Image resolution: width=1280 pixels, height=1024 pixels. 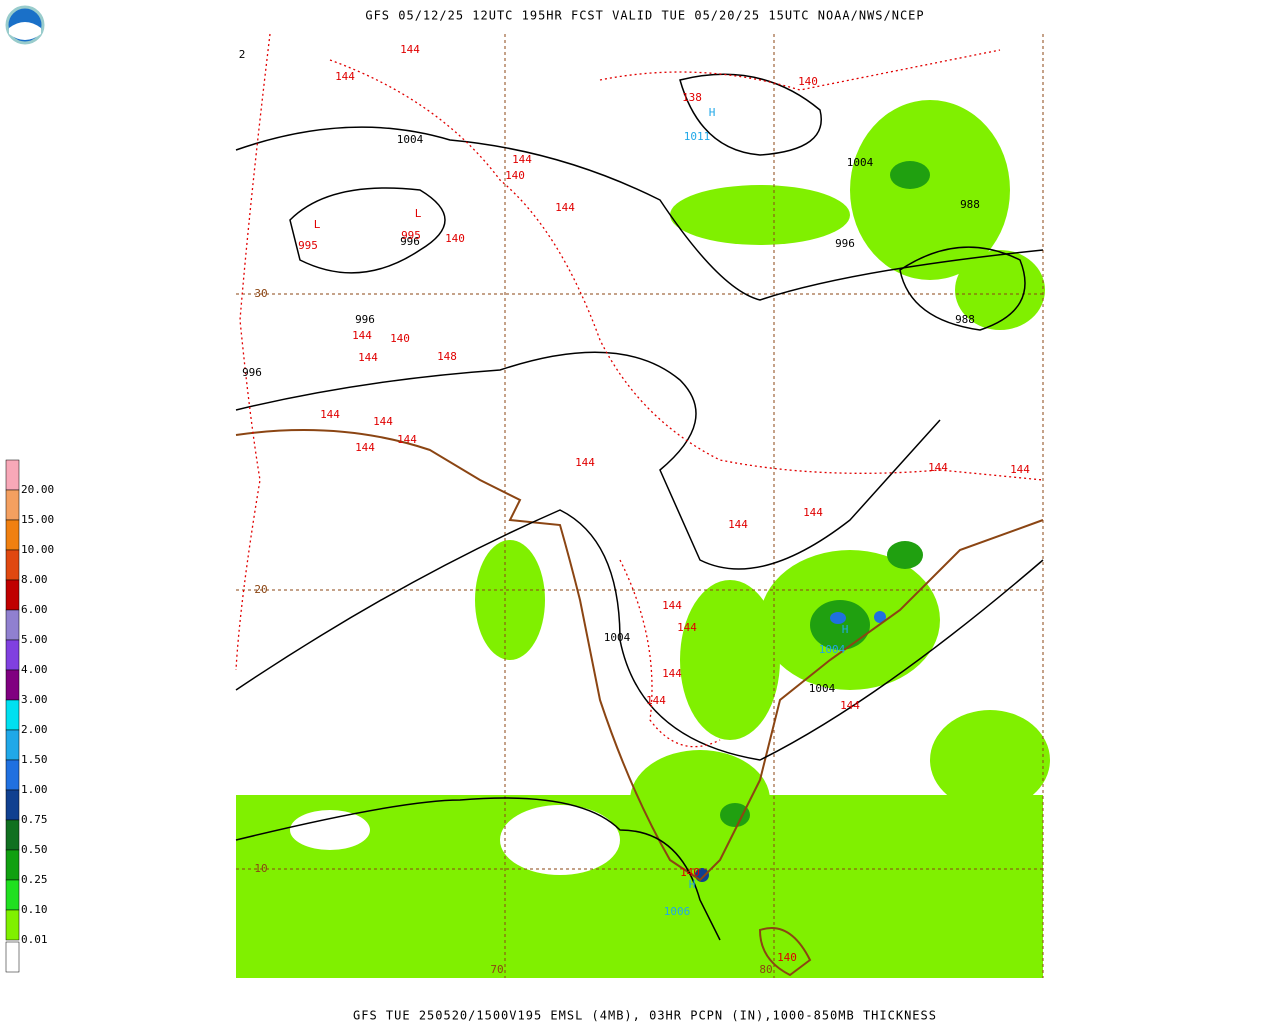 What do you see at coordinates (34, 909) in the screenshot?
I see `legend-label: 0.10` at bounding box center [34, 909].